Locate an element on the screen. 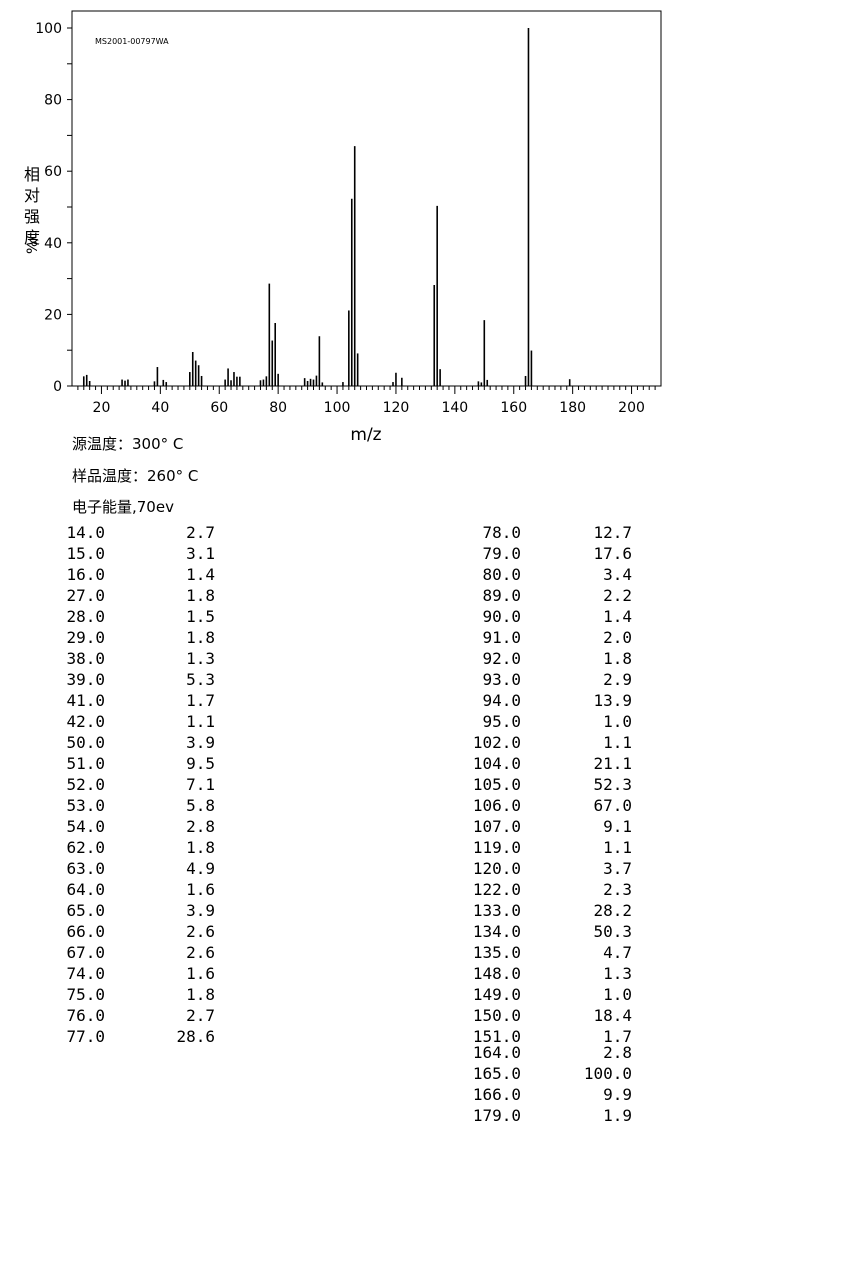  intensity-value: 67.0 is located at coordinates (612, 805).